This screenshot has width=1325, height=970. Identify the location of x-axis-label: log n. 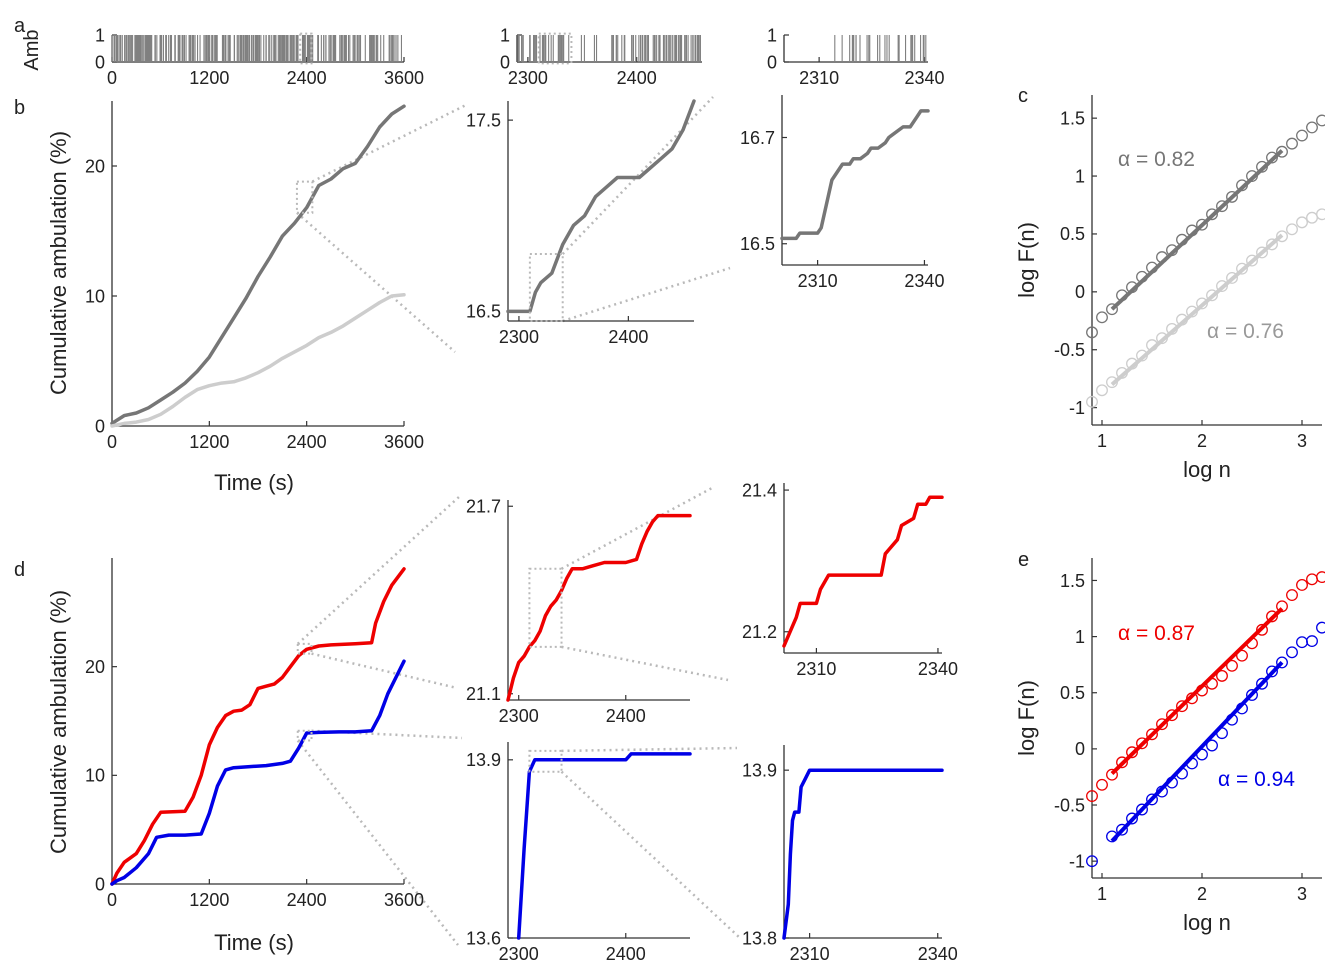
(1207, 469).